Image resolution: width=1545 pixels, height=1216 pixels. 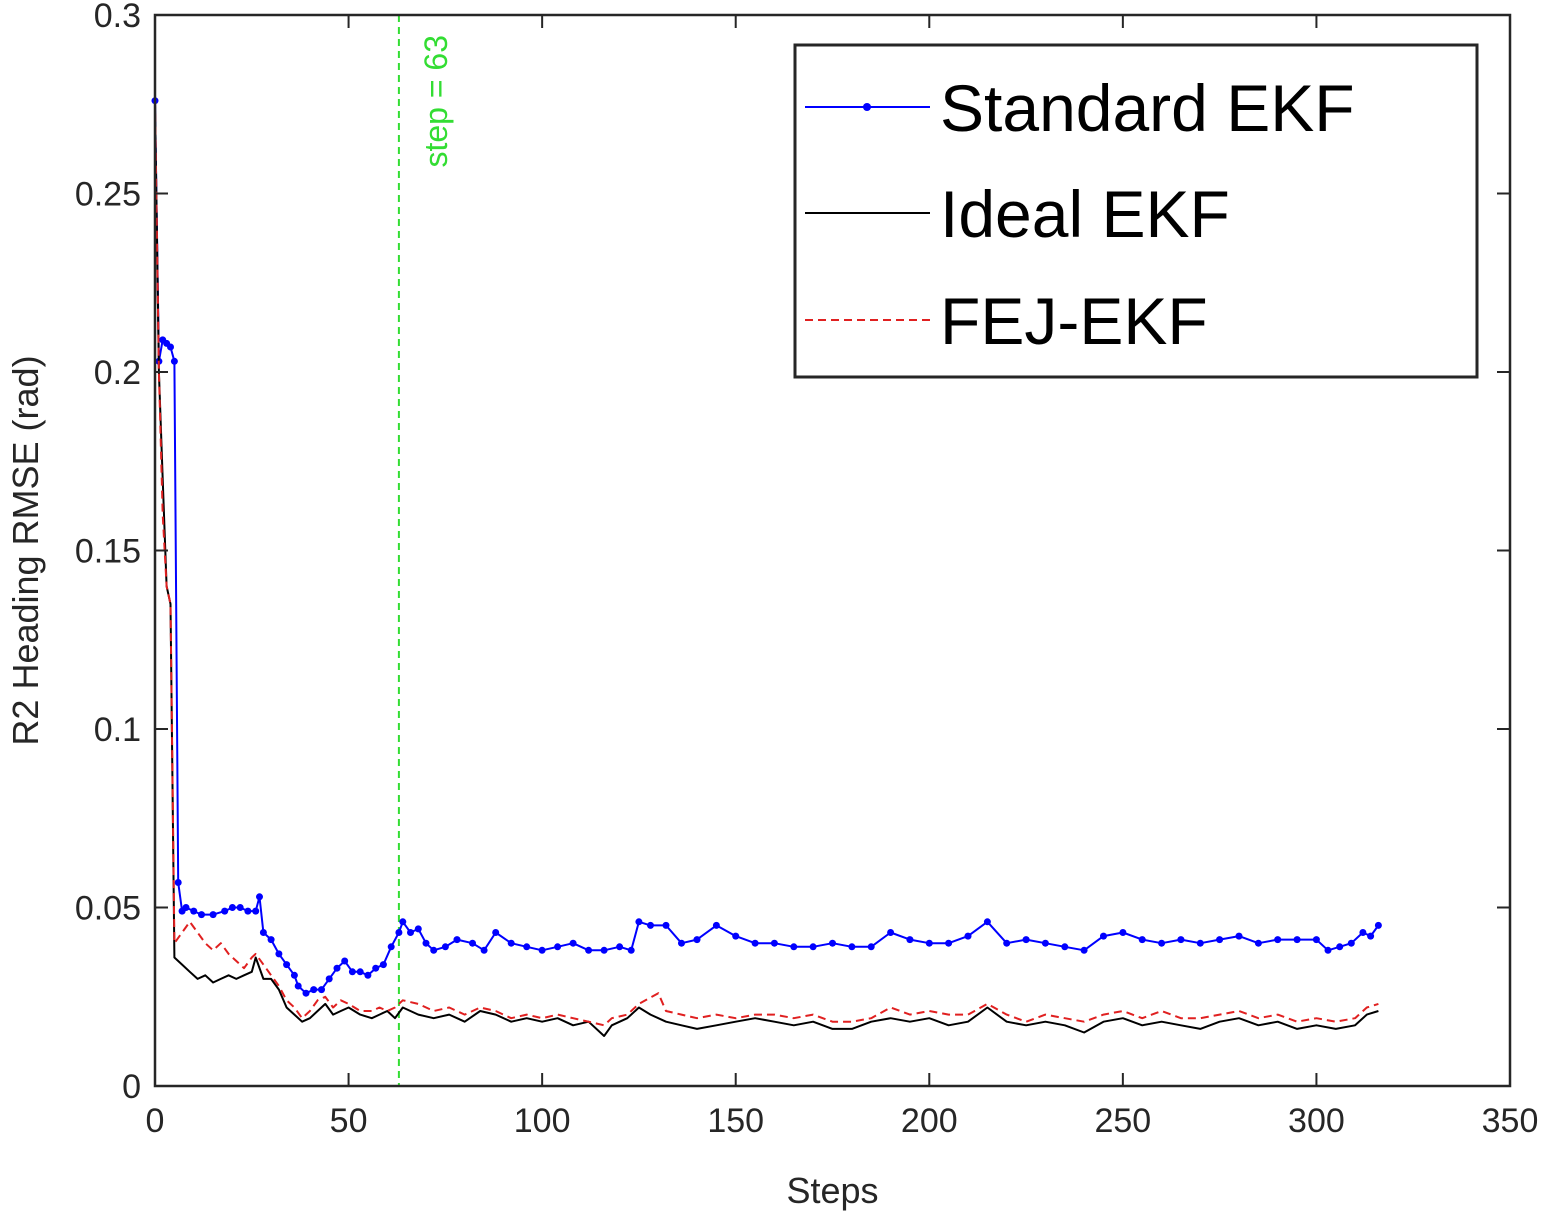 I want to click on legend-box, so click(x=1136, y=211).